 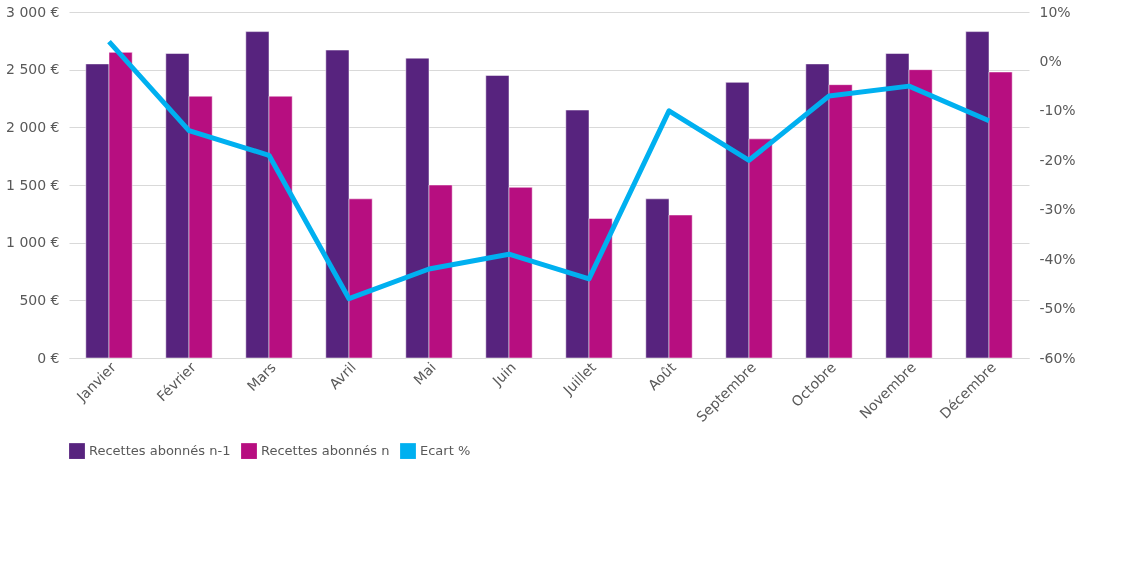 What do you see at coordinates (39, 299) in the screenshot?
I see `y-tick-label: 500 €` at bounding box center [39, 299].